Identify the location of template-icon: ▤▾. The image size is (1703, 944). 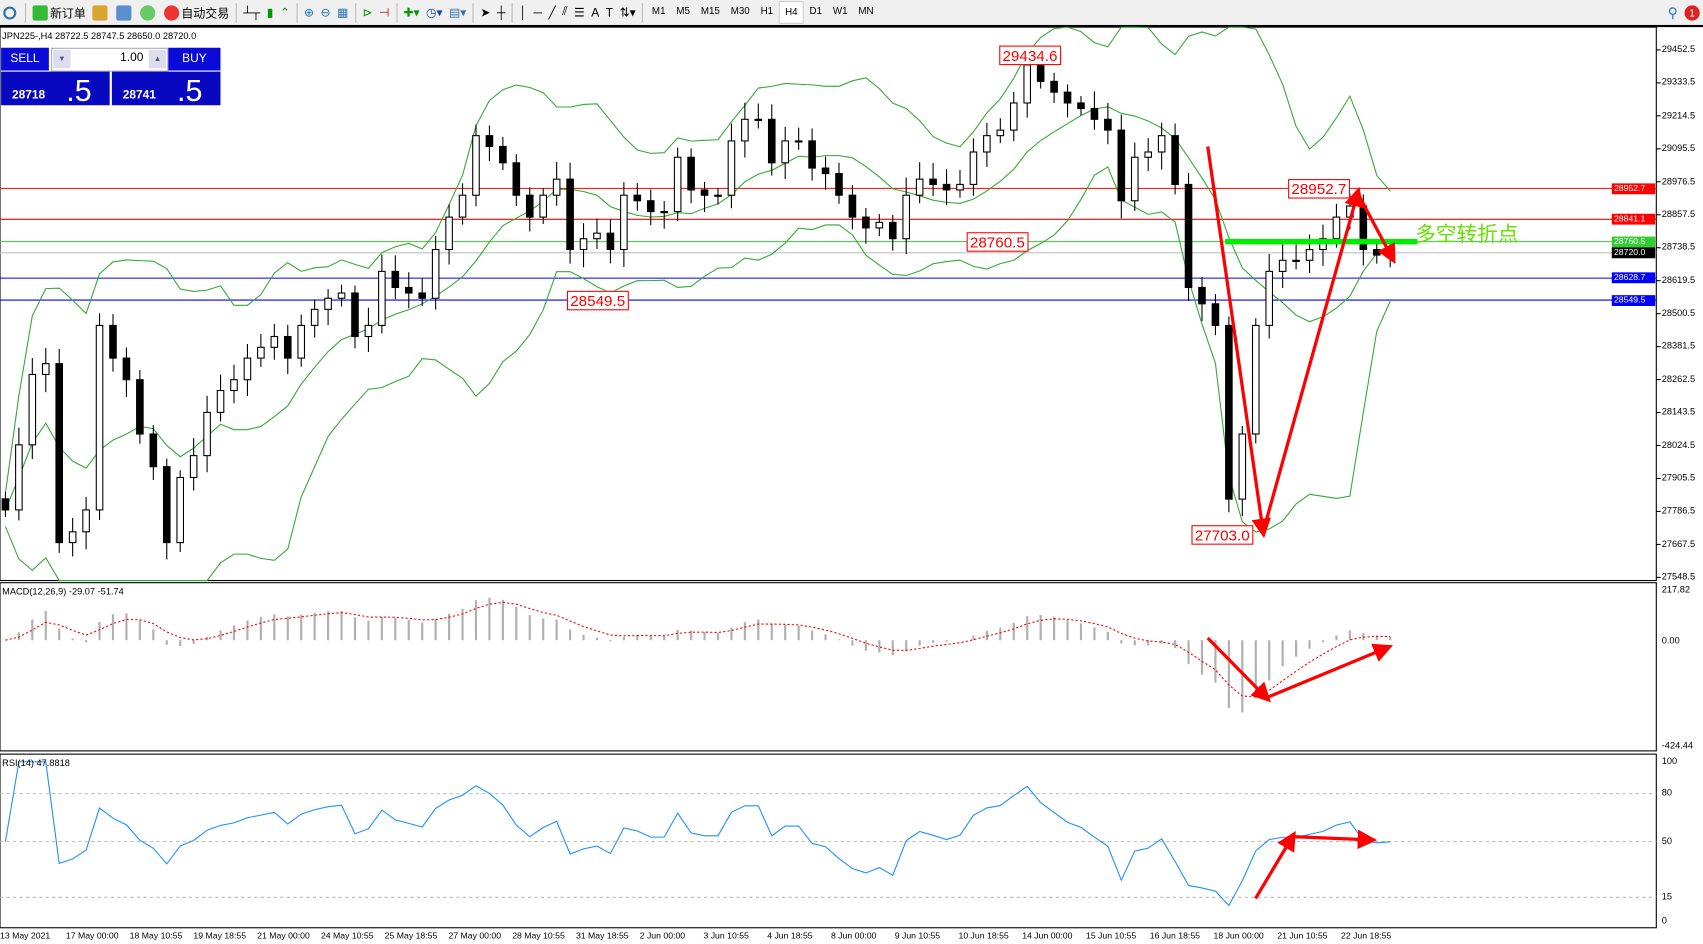
(458, 13).